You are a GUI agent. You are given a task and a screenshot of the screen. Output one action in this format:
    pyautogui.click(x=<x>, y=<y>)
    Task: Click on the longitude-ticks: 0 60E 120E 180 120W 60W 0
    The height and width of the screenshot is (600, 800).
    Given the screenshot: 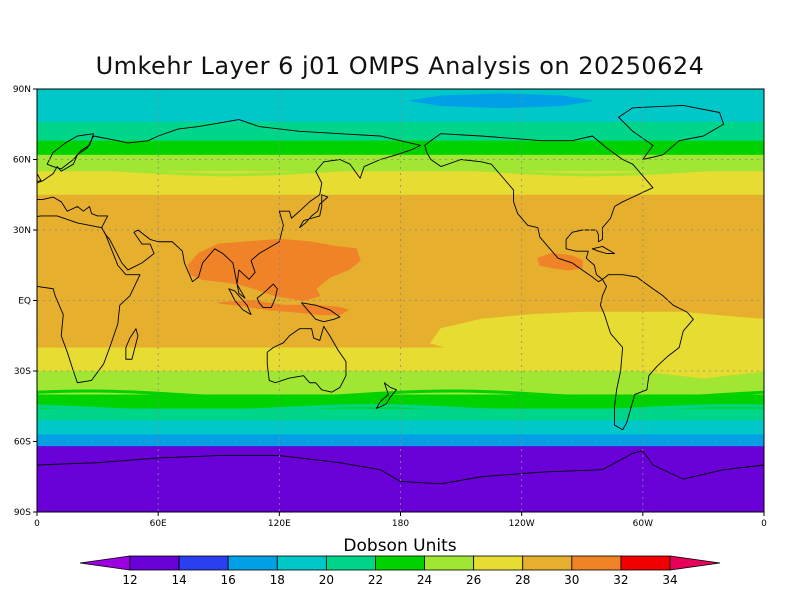 What is the action you would take?
    pyautogui.click(x=400, y=520)
    